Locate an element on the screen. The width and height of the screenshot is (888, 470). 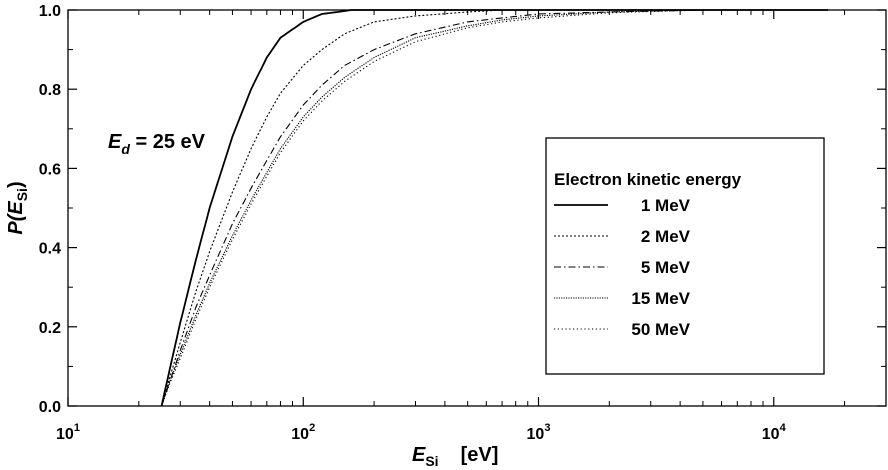
x-axis-title: ESi [eV] is located at coordinates (455, 456).